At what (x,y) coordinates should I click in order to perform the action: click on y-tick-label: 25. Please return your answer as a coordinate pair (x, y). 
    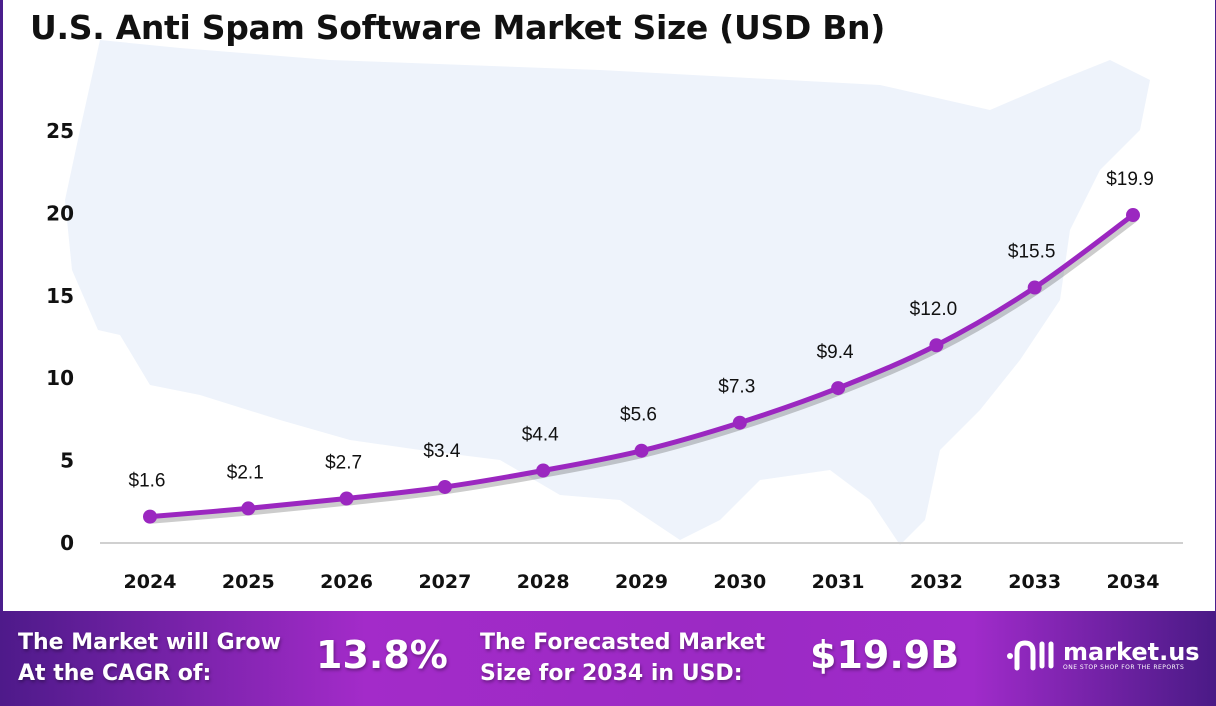
    Looking at the image, I should click on (60, 131).